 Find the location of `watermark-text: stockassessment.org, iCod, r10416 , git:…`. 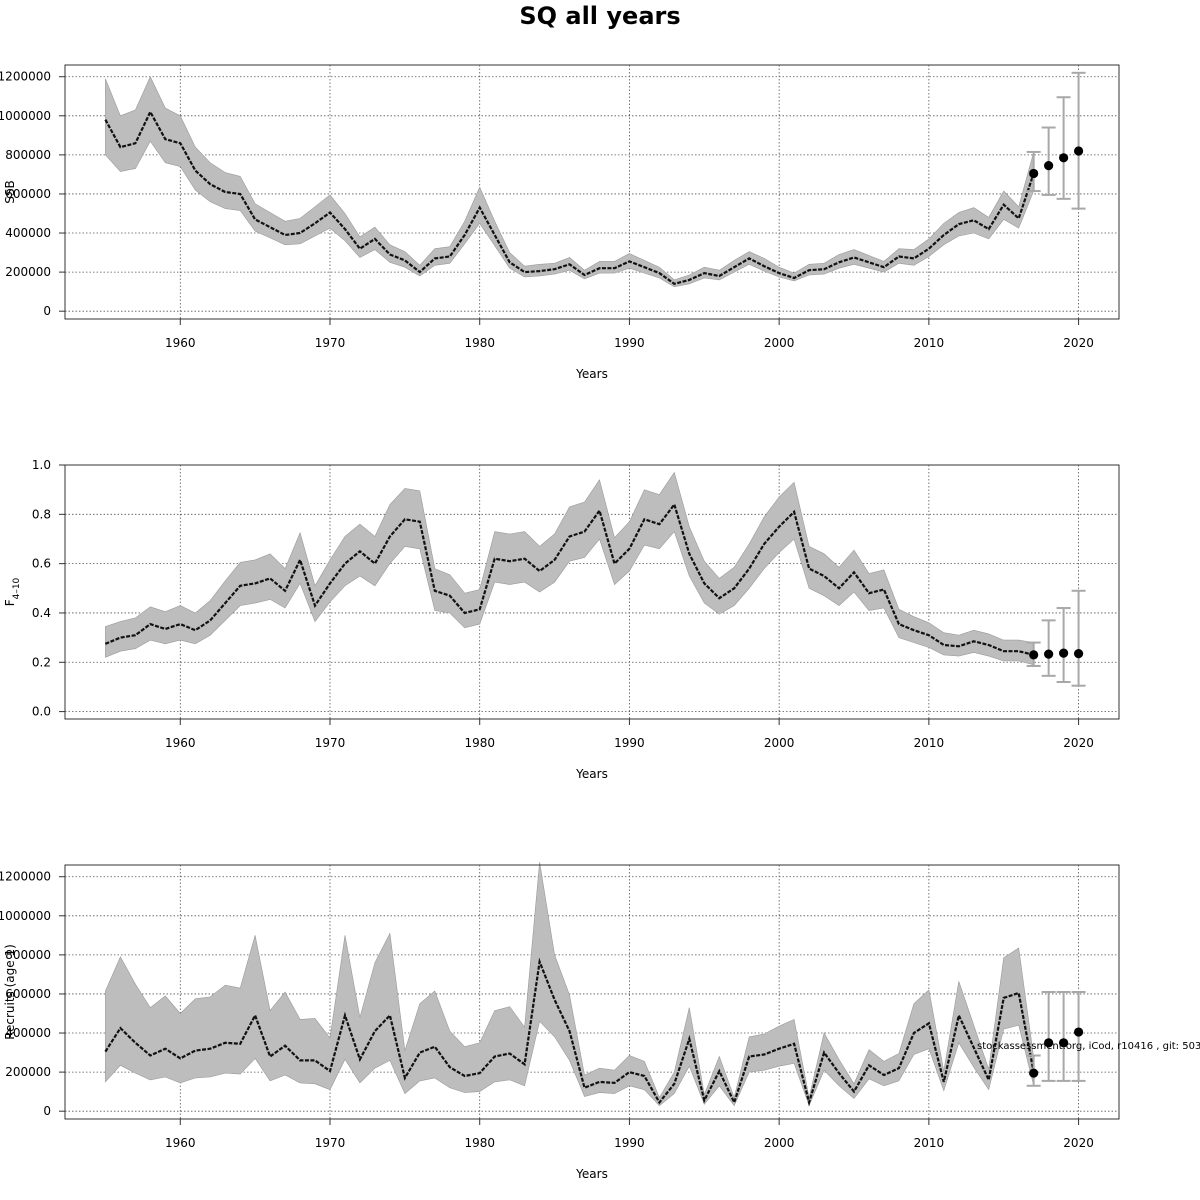

watermark-text: stockassessment.org, iCod, r10416 , git:… is located at coordinates (1088, 1046).